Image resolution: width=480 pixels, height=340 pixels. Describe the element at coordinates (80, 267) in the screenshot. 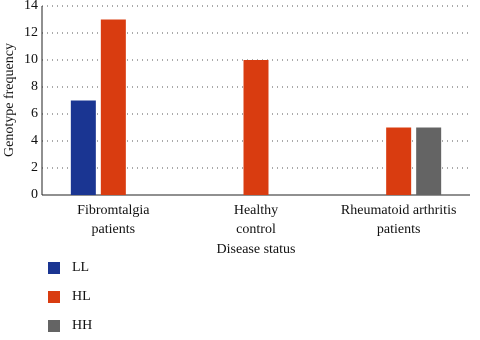

I see `legend-label: LL` at that location.